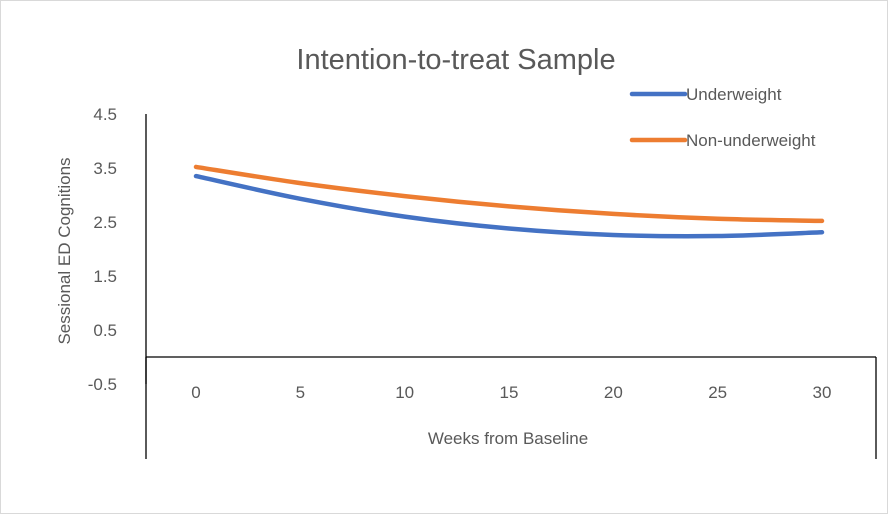  Describe the element at coordinates (105, 222) in the screenshot. I see `y-tick-label: 2.5` at that location.